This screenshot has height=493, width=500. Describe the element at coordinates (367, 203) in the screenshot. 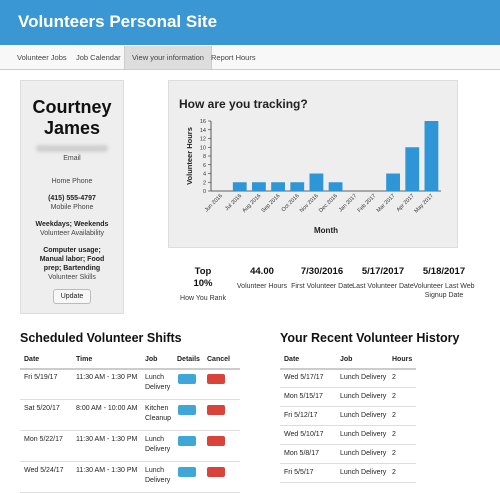

I see `x-tick-label: Feb 2017` at that location.